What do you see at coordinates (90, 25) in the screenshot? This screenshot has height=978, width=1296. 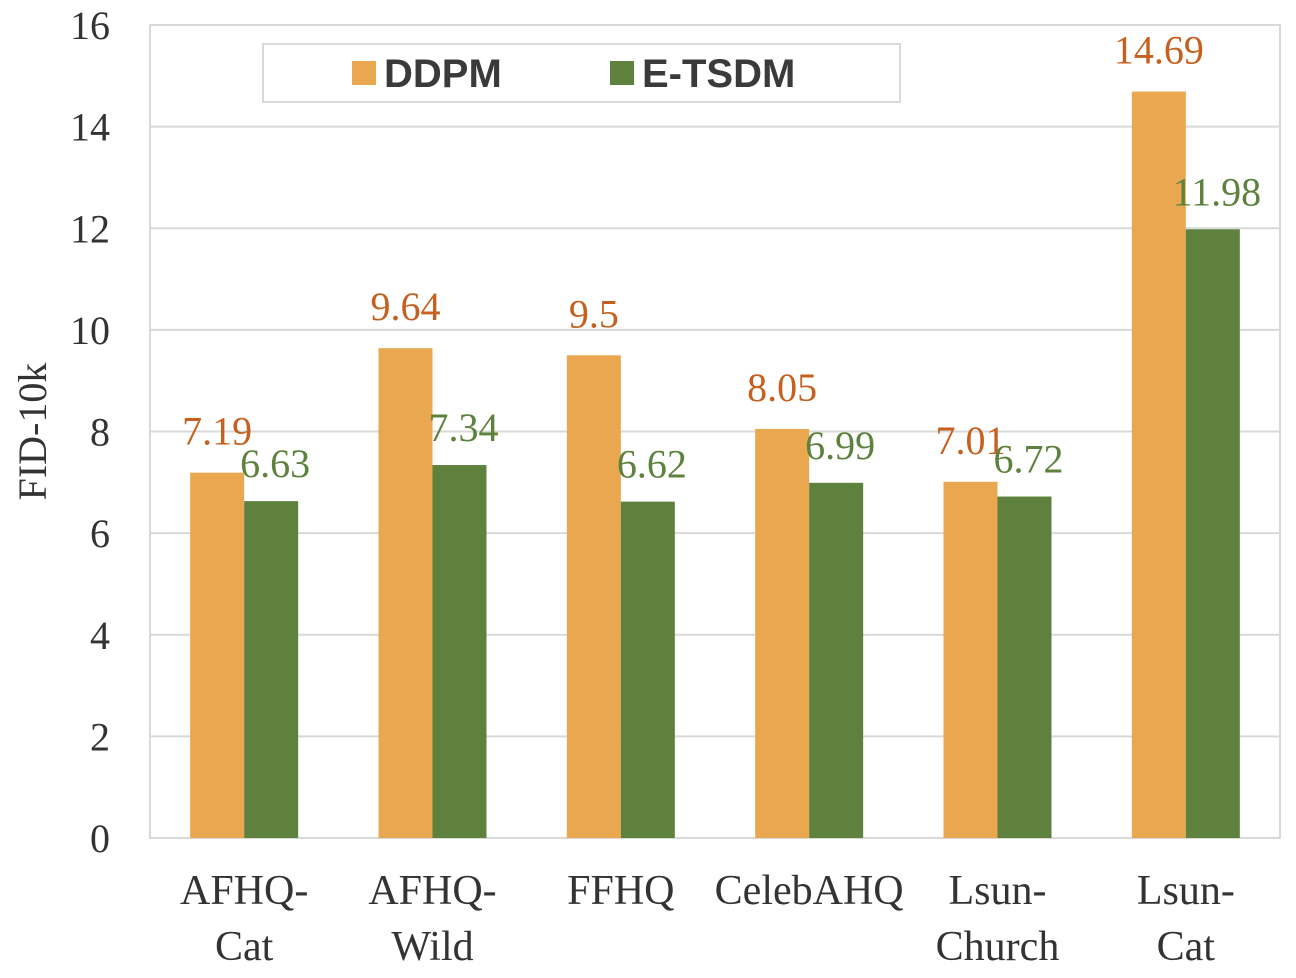 I see `y-tick-label: 16` at bounding box center [90, 25].